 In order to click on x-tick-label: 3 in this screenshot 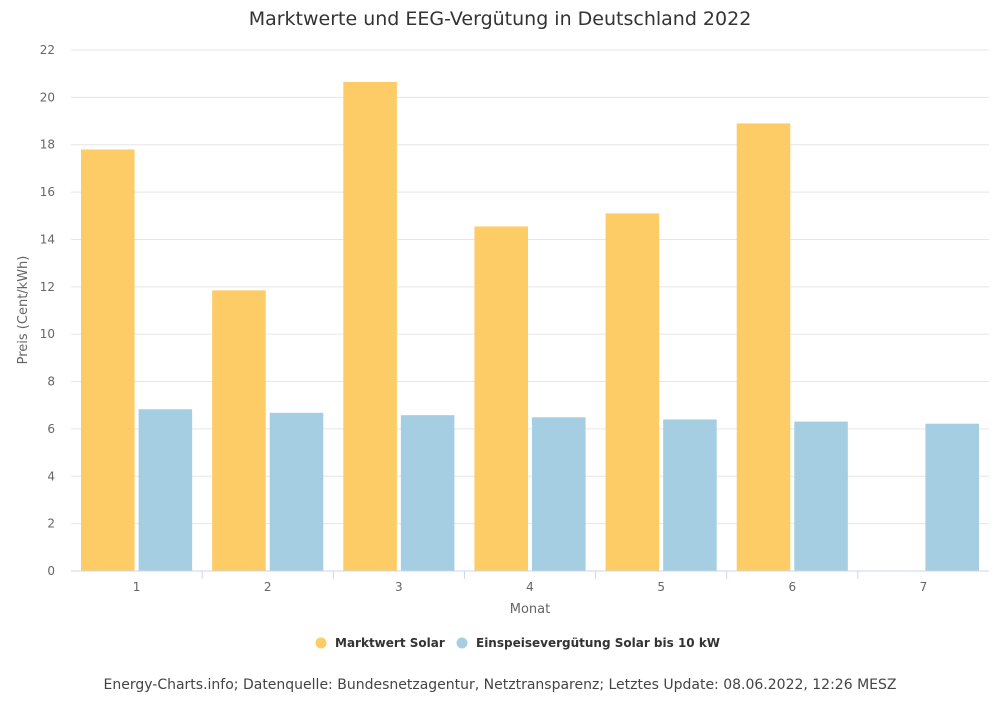, I will do `click(399, 587)`.